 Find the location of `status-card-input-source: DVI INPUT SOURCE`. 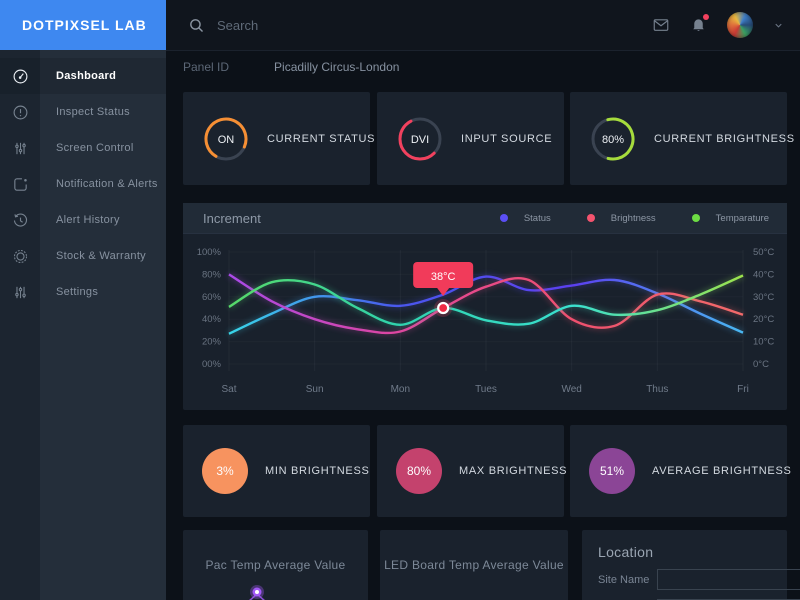

status-card-input-source: DVI INPUT SOURCE is located at coordinates (470, 138).